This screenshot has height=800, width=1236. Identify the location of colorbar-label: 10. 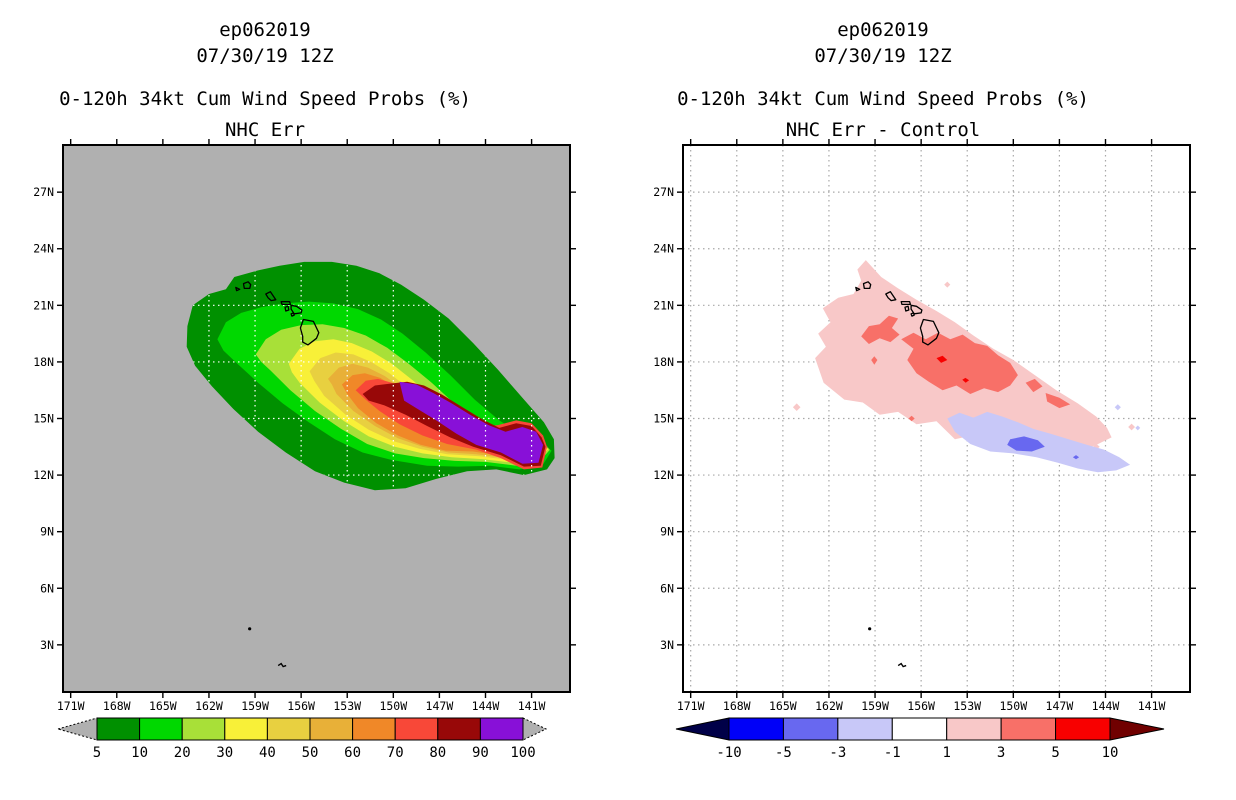
(1110, 753).